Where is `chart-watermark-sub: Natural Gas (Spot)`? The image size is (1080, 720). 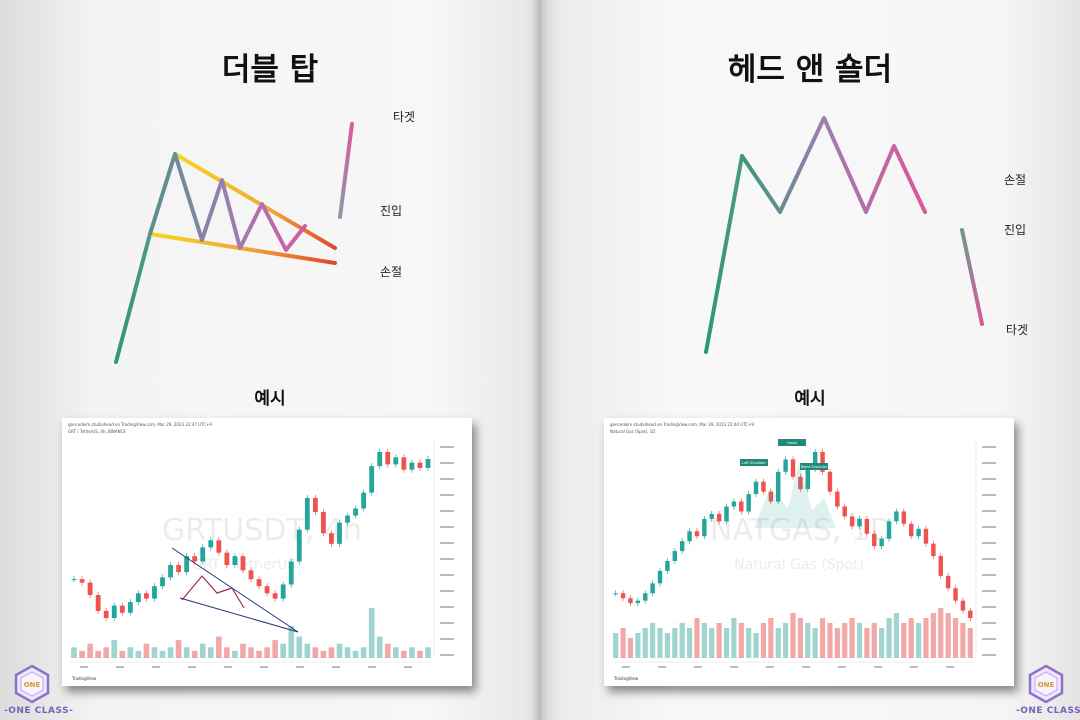
chart-watermark-sub: Natural Gas (Spot) is located at coordinates (799, 565).